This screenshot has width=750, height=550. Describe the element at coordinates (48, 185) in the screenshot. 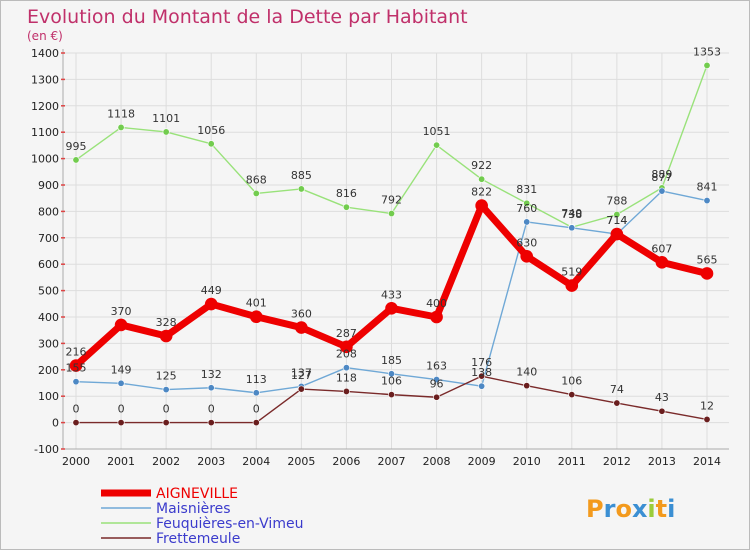

I see `y-tick-900: 900` at that location.